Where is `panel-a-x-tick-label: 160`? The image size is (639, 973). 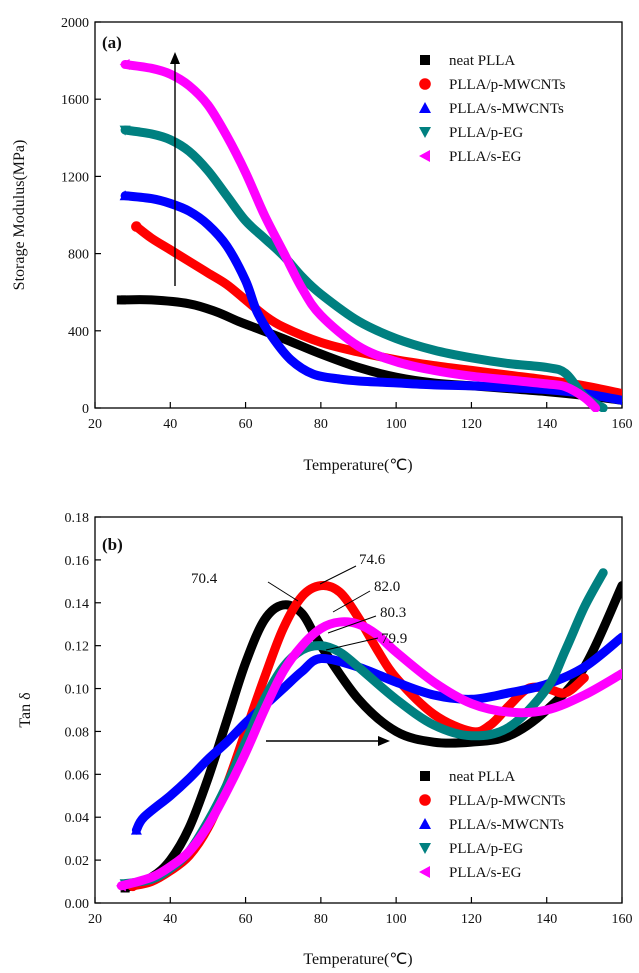
panel-a-x-tick-label: 160 is located at coordinates (622, 424).